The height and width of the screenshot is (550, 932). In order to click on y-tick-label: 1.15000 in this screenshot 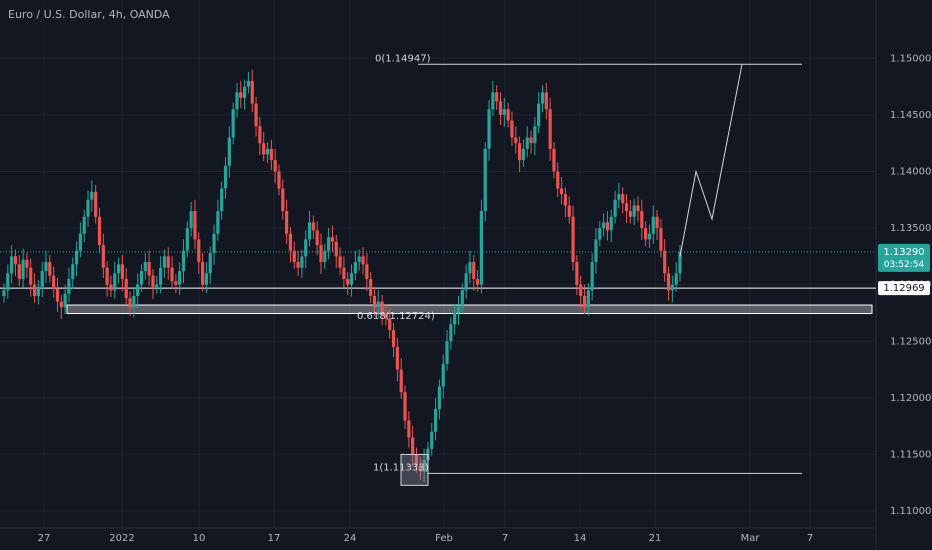, I will do `click(910, 58)`.